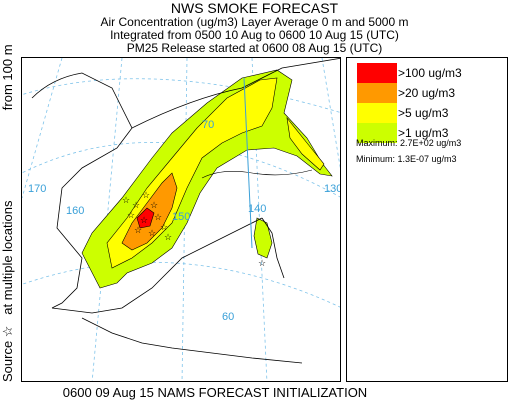 This screenshot has width=509, height=402. Describe the element at coordinates (406, 159) in the screenshot. I see `minimum-value: Minimum: 1.3E-07 ug/m3` at that location.